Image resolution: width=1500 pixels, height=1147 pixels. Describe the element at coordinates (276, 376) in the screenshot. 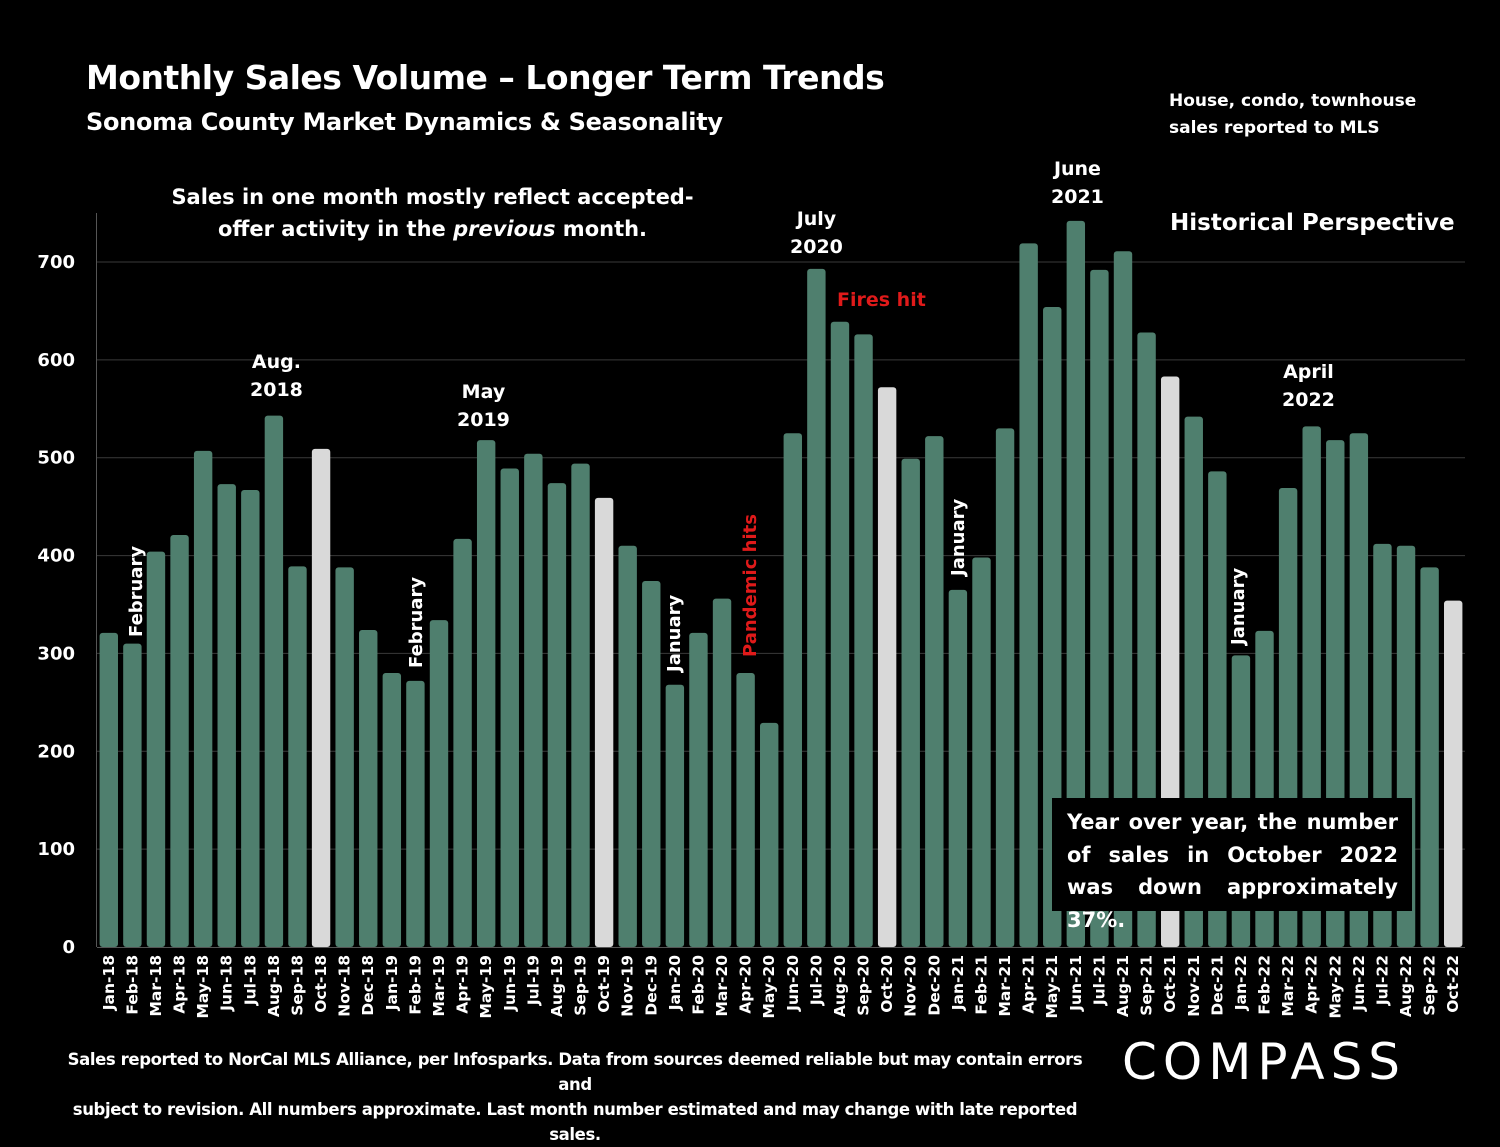

I see `annotation-aug-2018: Aug. 2018` at that location.